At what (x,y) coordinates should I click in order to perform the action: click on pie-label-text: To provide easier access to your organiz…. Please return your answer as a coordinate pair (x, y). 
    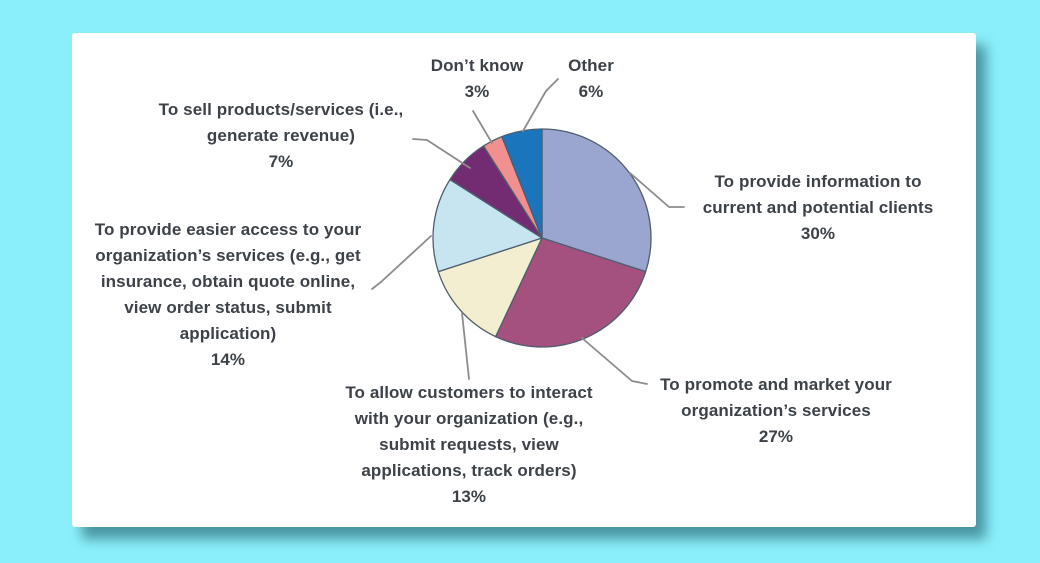
    Looking at the image, I should click on (228, 281).